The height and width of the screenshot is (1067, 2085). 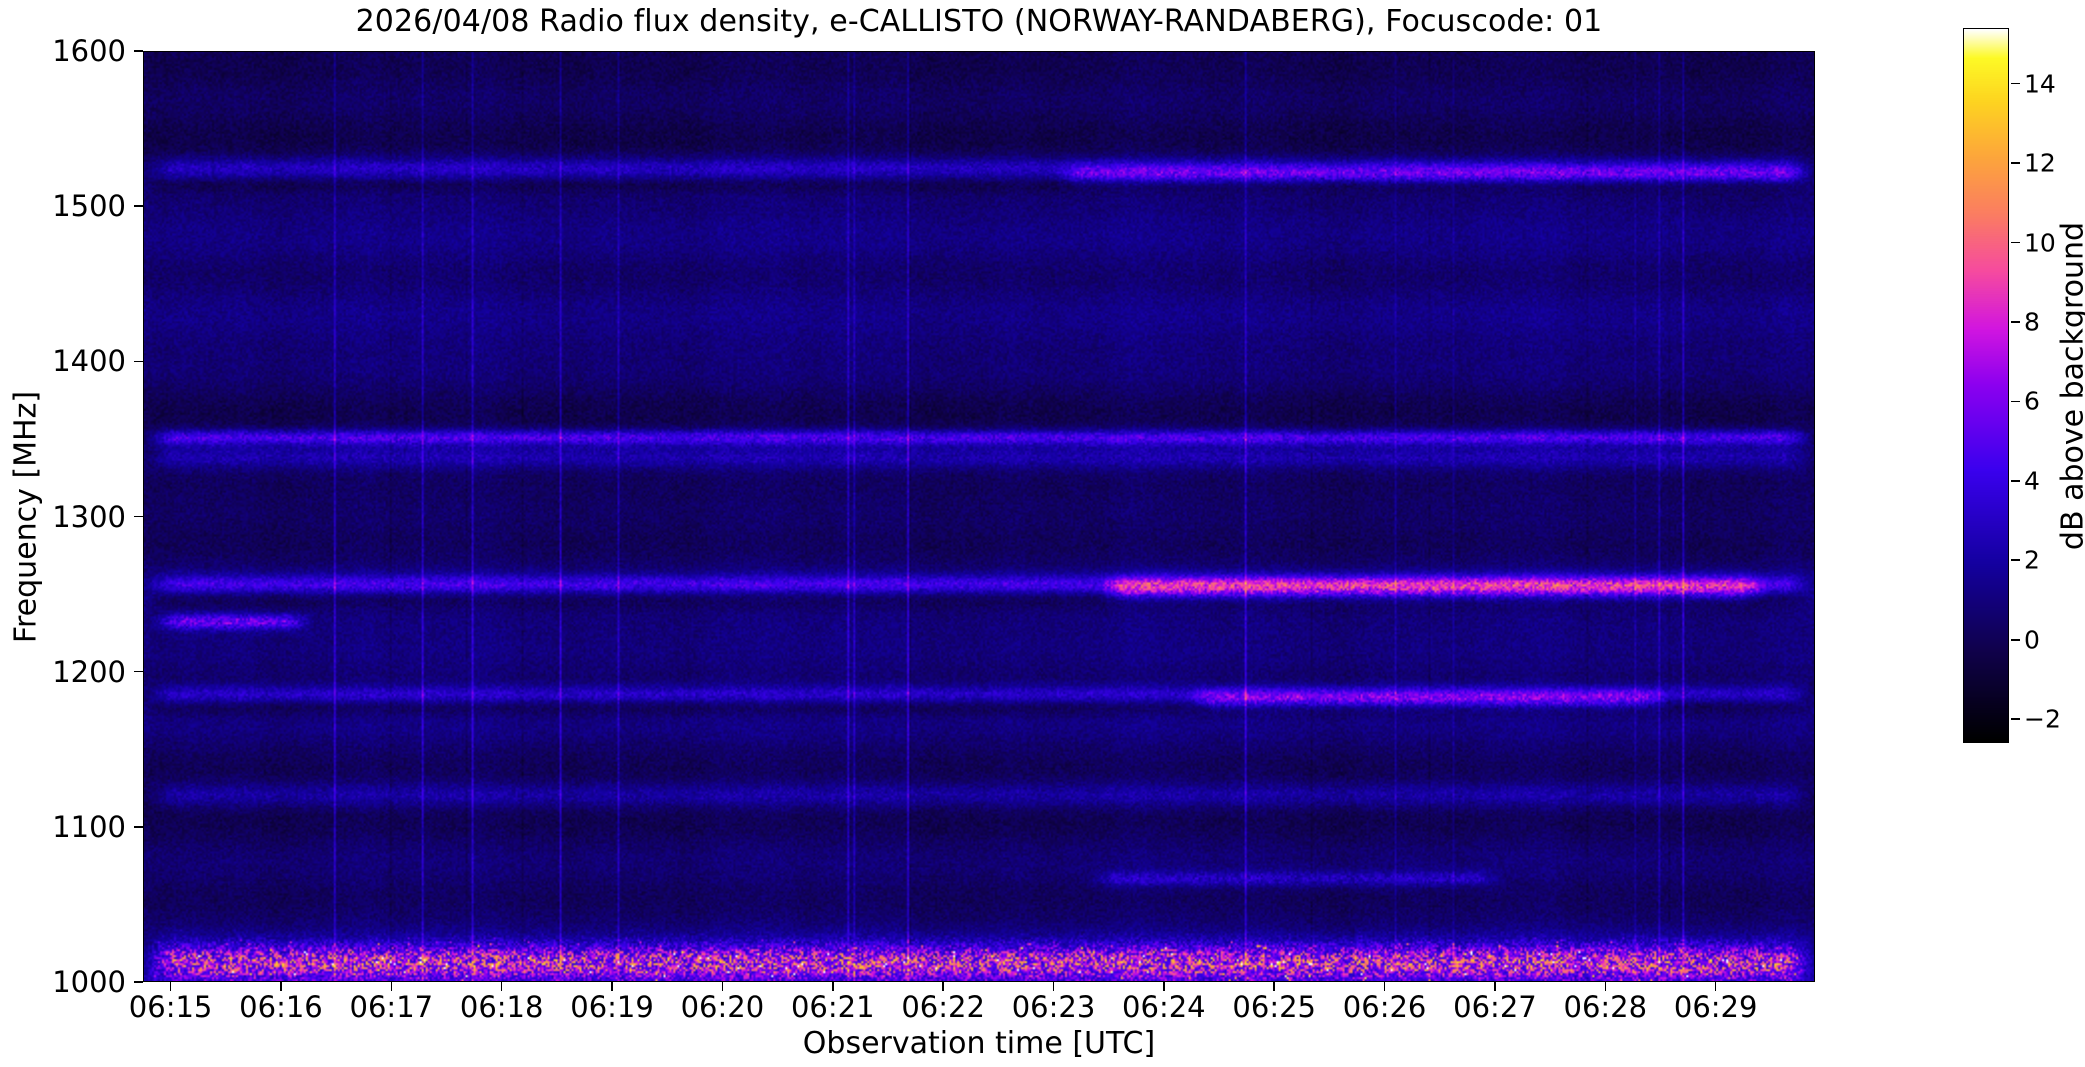 What do you see at coordinates (89, 982) in the screenshot?
I see `y-tick-label: 1000` at bounding box center [89, 982].